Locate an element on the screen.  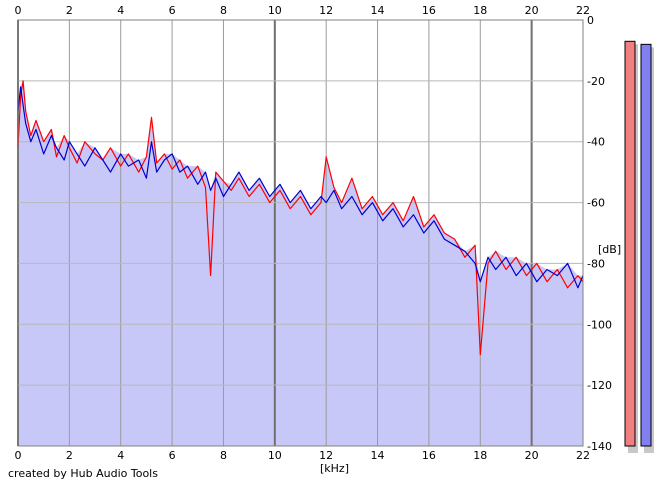
credit-text: created by Hub Audio Tools is located at coordinates (83, 473).